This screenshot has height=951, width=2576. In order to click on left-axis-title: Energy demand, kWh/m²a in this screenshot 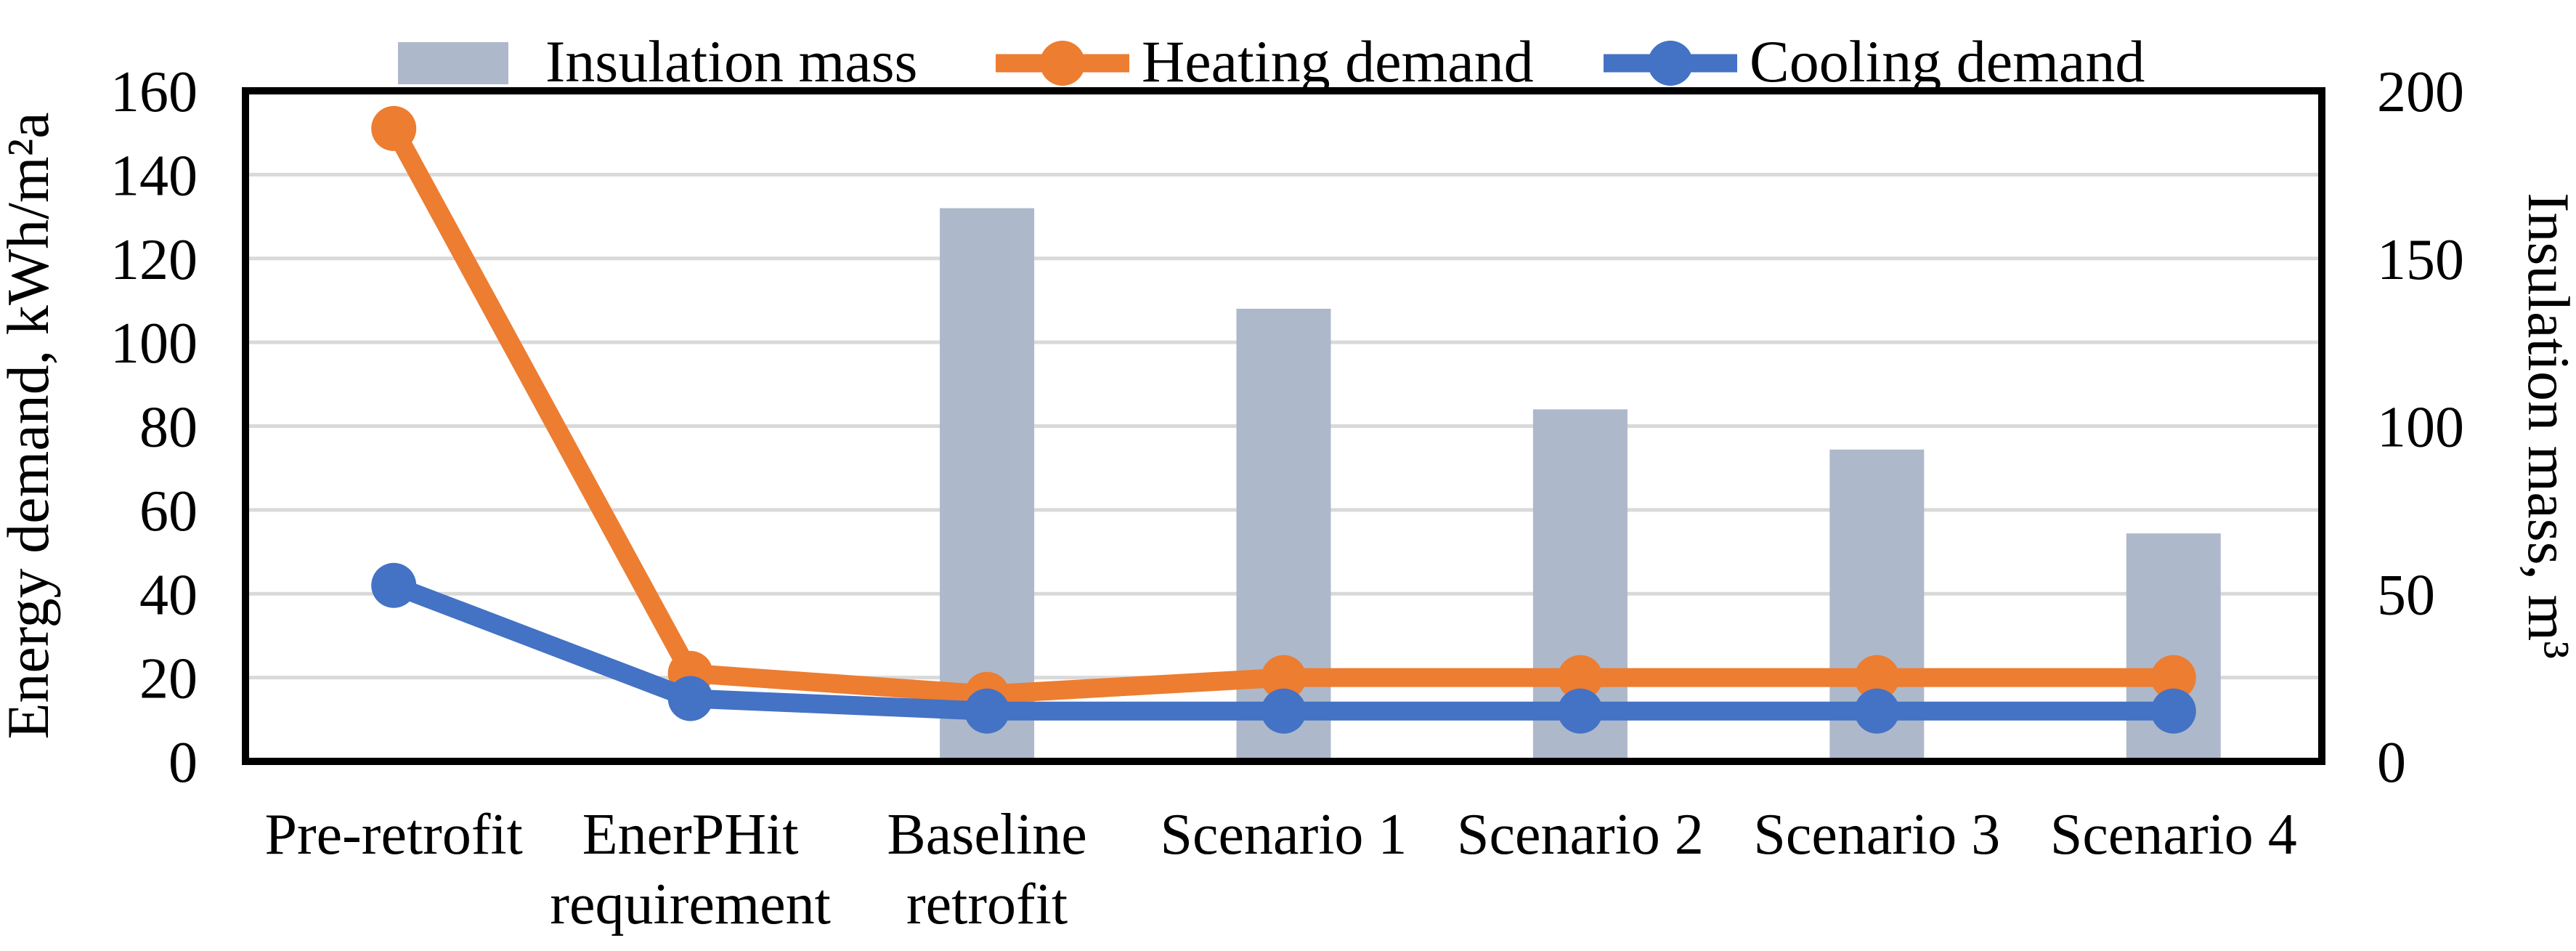, I will do `click(30, 426)`.